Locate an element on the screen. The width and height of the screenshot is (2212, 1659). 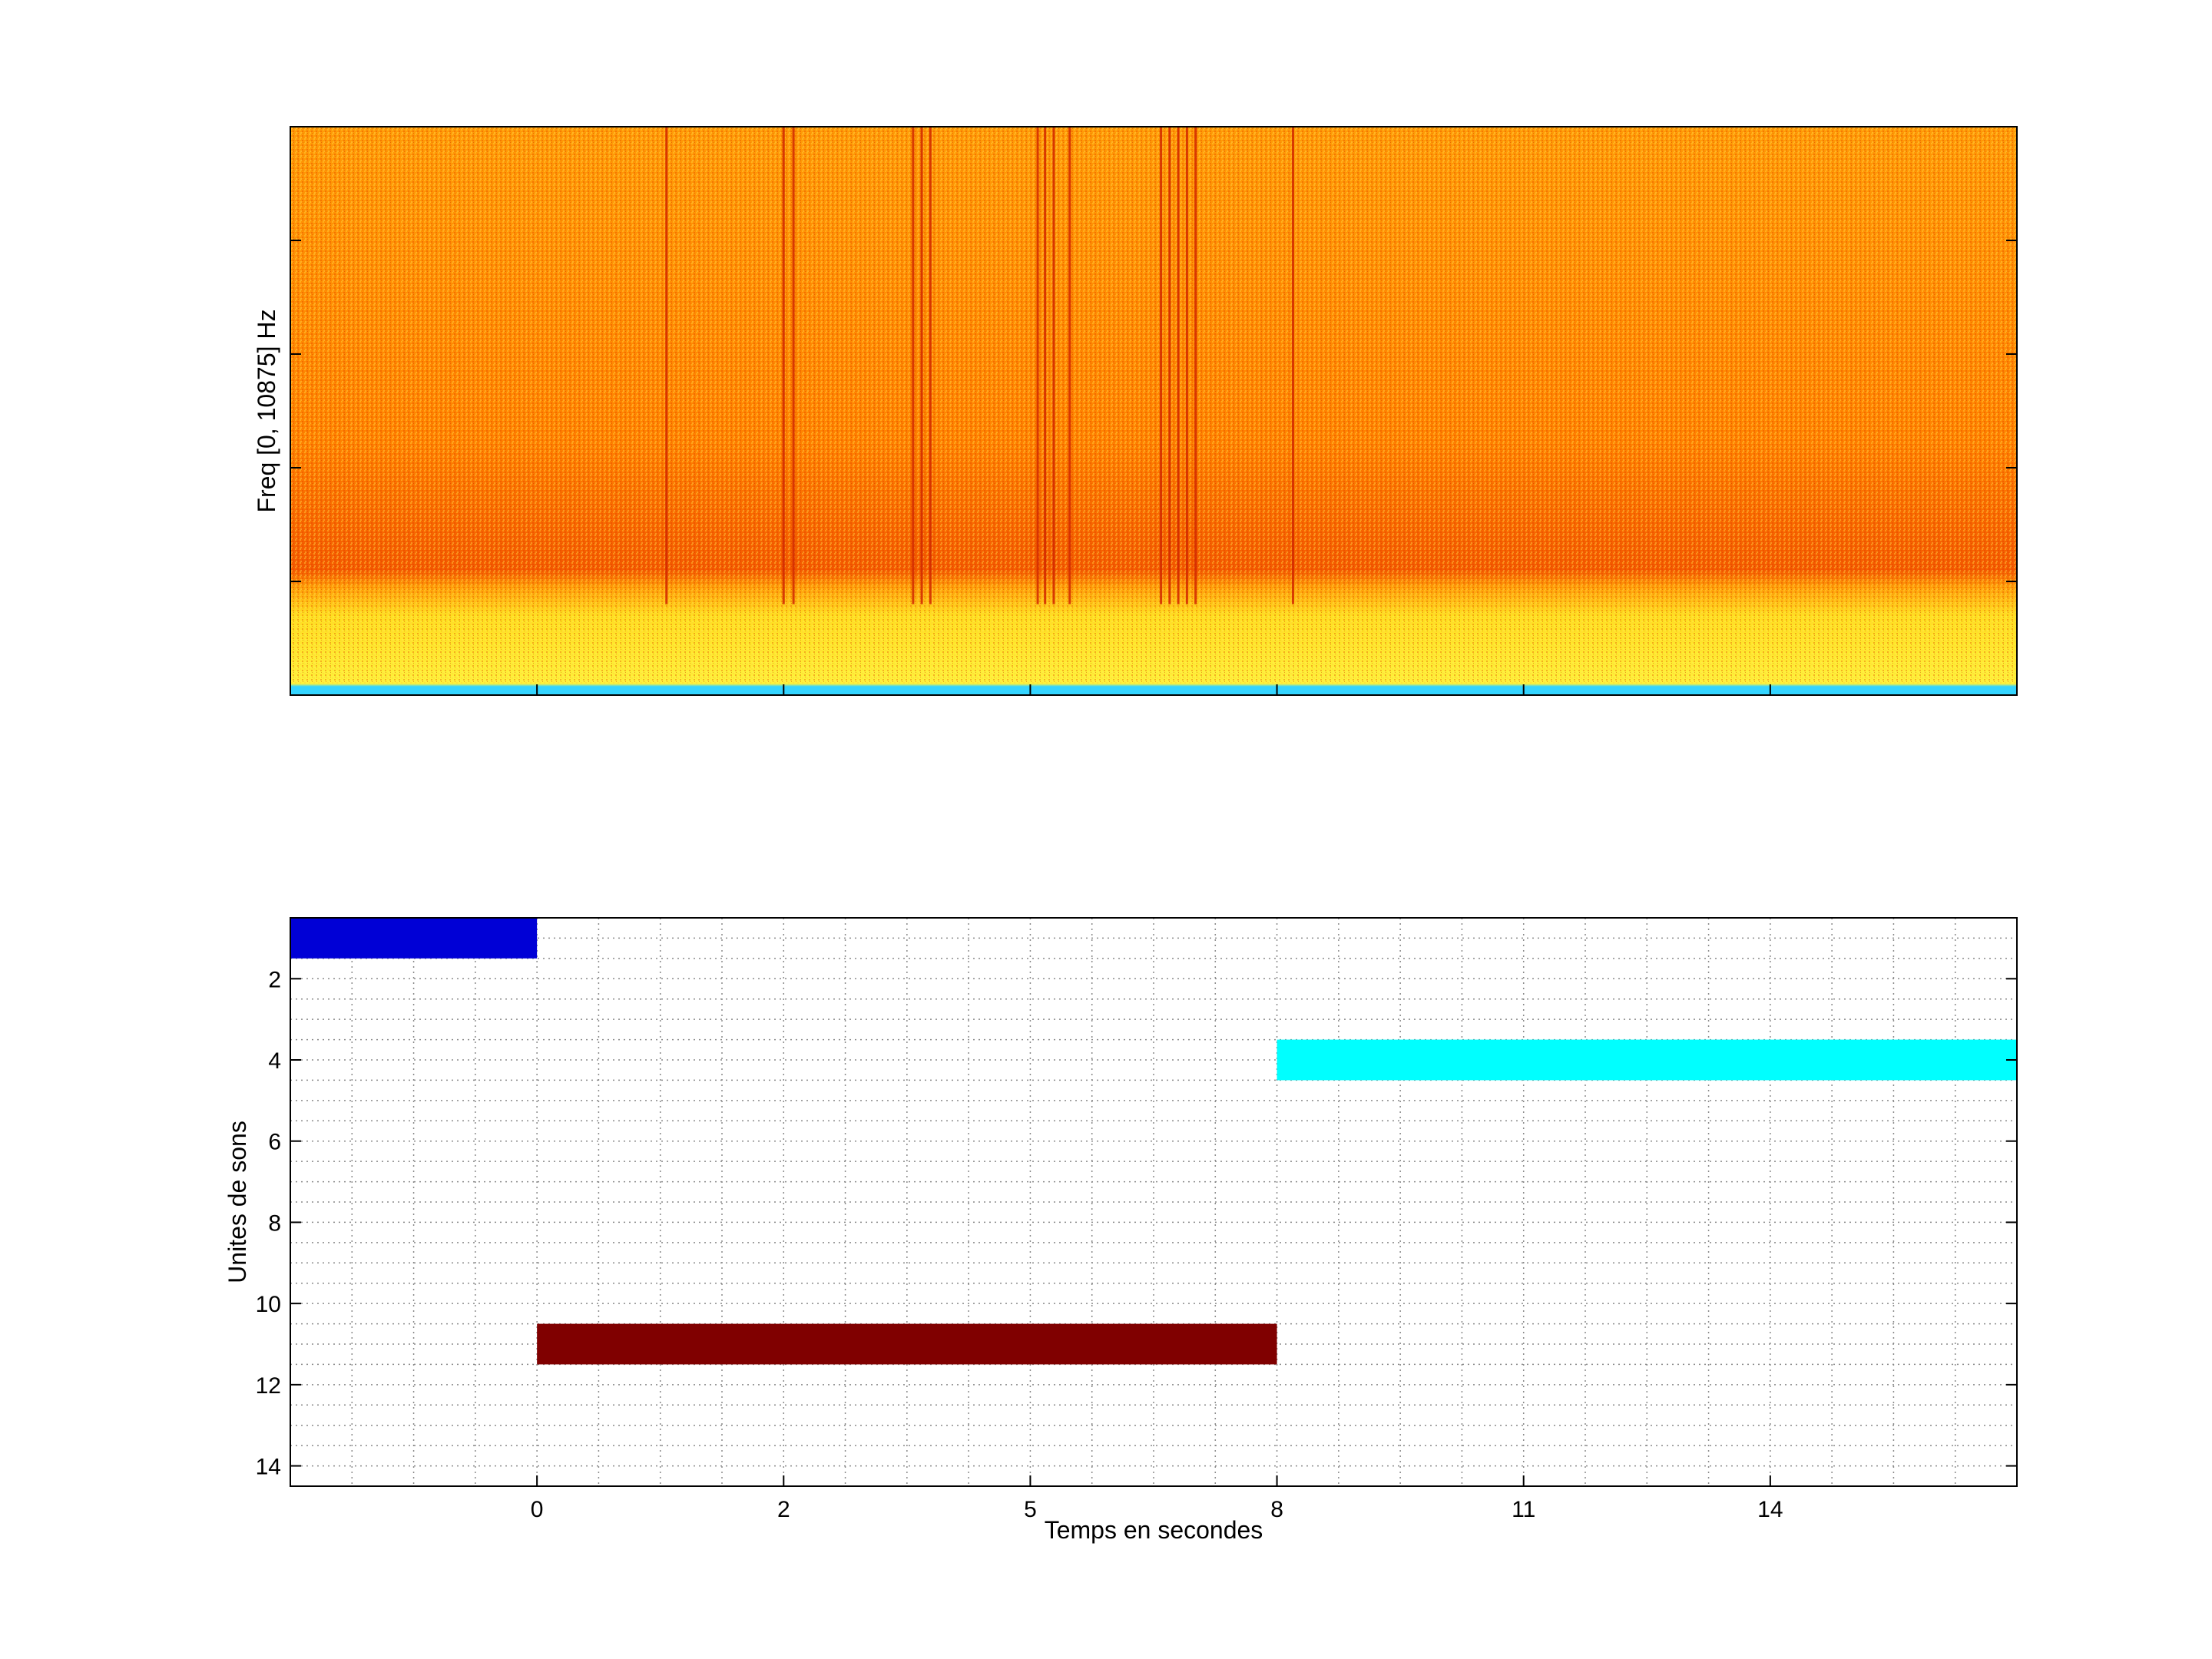
units-y-axis-label: Unites de sons is located at coordinates (237, 1202).